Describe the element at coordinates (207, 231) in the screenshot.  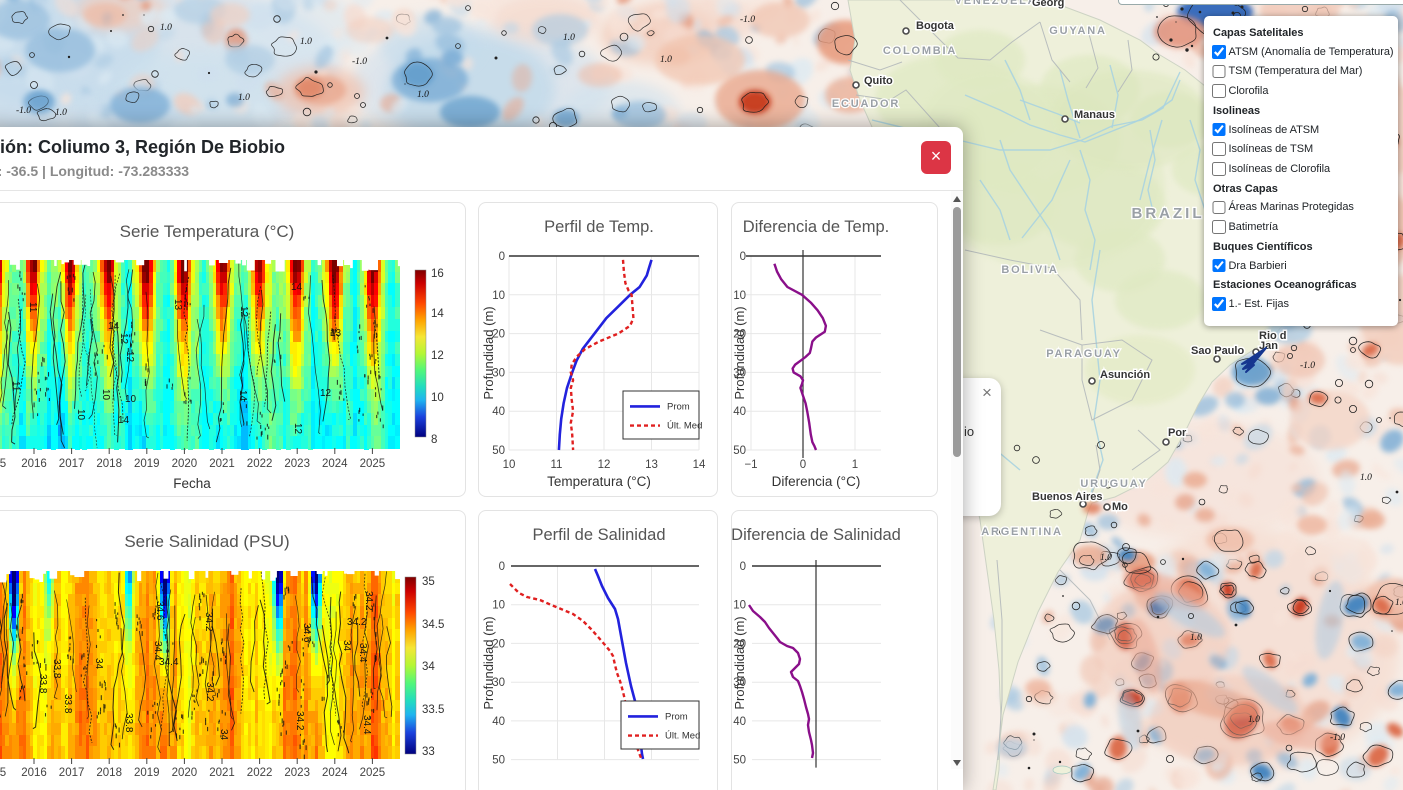
I see `svg-text: Serie Temperatura (°C)` at that location.